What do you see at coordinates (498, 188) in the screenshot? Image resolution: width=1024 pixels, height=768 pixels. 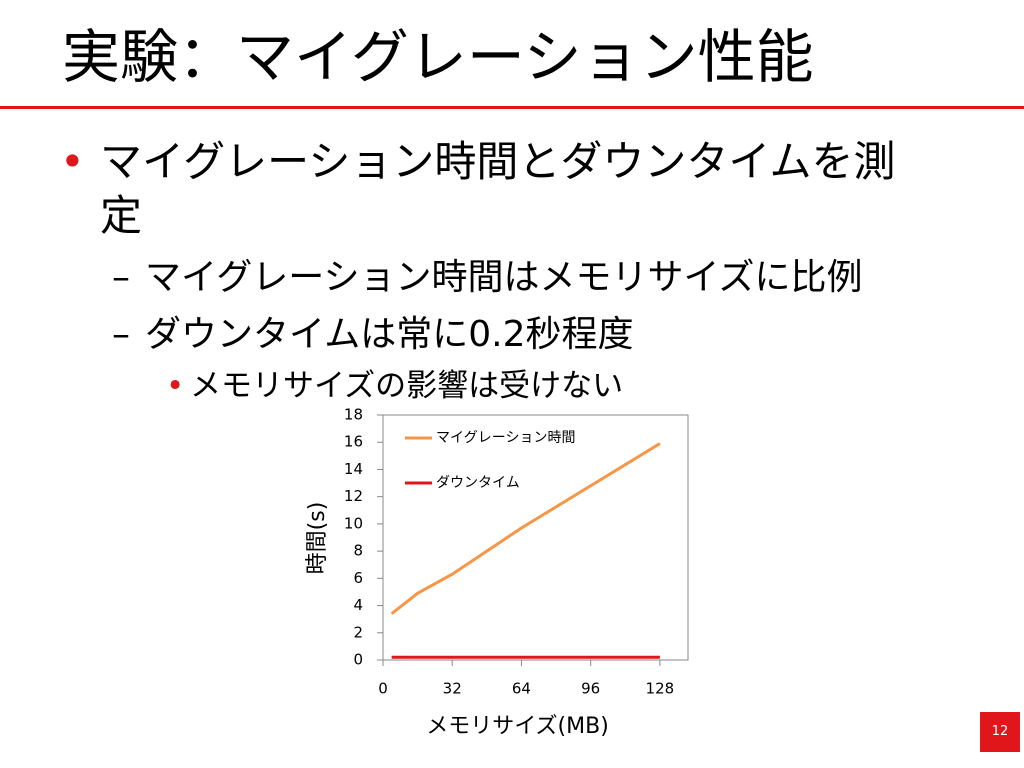 I see `bullet: マイグレーション時間とダウンタイムを測定` at bounding box center [498, 188].